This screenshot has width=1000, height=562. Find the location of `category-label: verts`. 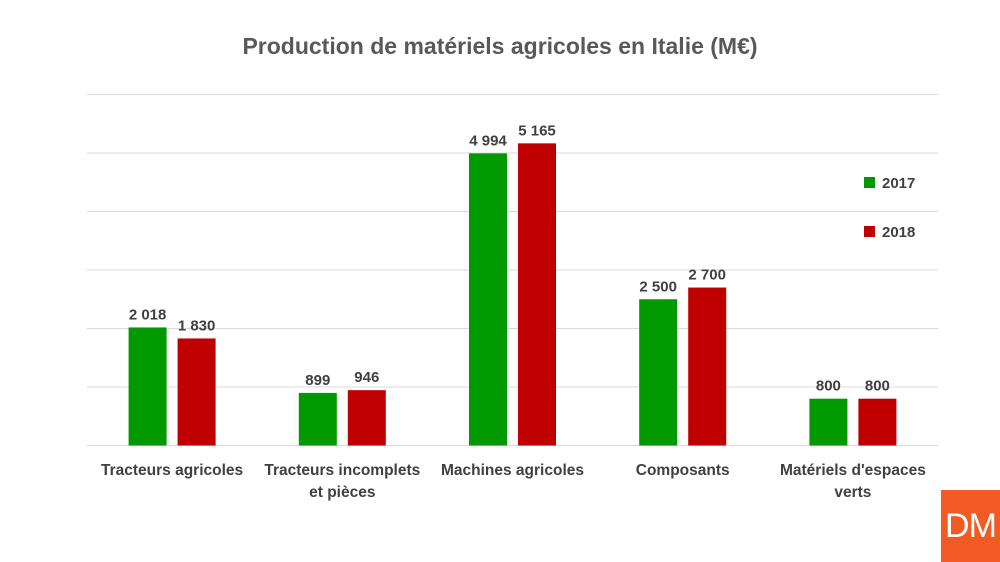

category-label: verts is located at coordinates (852, 492).